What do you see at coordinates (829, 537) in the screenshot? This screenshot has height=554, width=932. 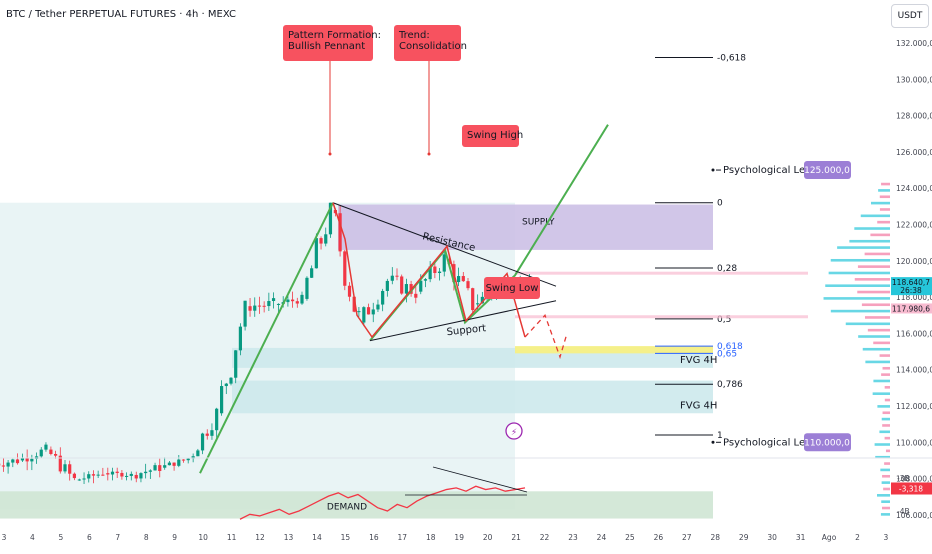 I see `time-tick-29: Ago` at bounding box center [829, 537].